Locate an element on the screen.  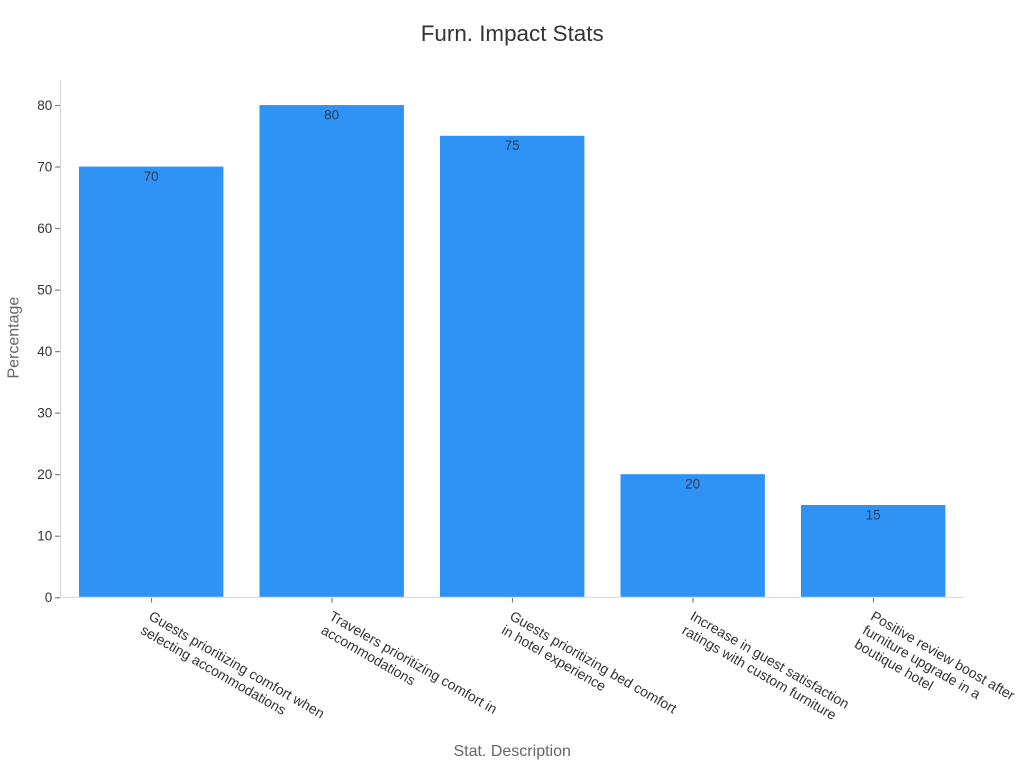
svg-text: 0 is located at coordinates (49, 597).